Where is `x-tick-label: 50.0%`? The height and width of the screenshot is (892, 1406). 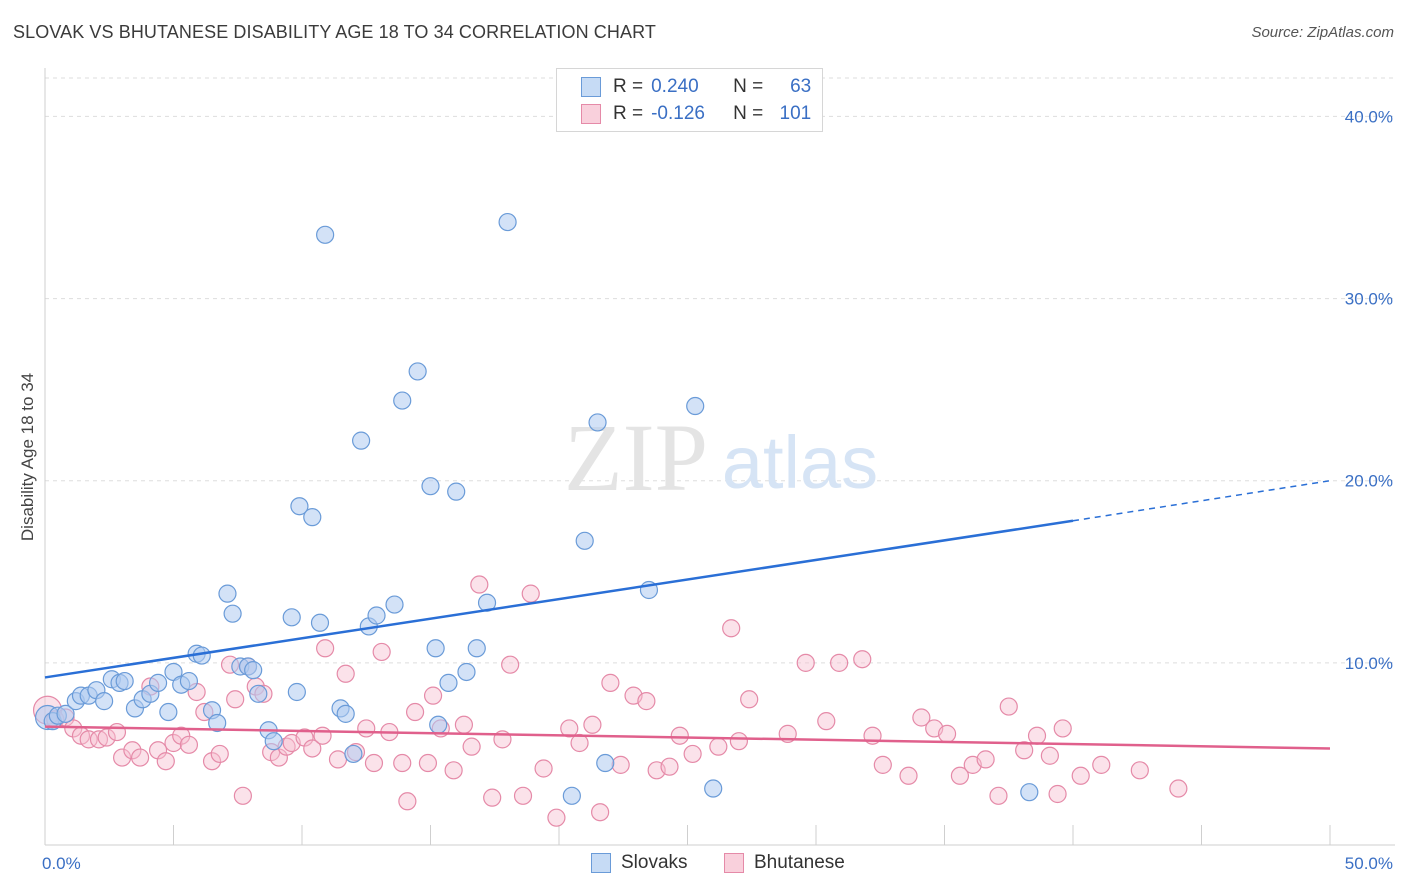 x-tick-label: 50.0% is located at coordinates (1369, 863).